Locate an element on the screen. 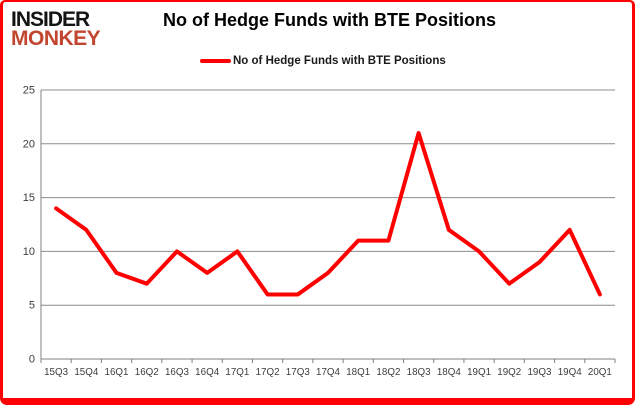 The width and height of the screenshot is (635, 405). x-axis-label-15Q4: 15Q4 is located at coordinates (86, 372).